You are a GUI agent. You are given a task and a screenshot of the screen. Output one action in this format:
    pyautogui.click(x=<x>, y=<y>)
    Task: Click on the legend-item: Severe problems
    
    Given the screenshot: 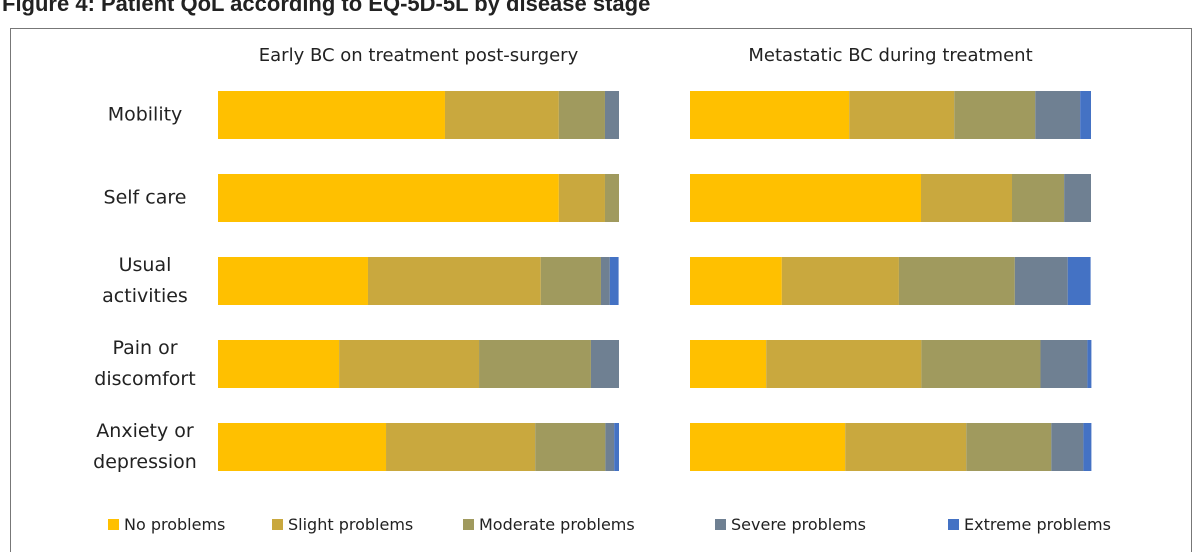 What is the action you would take?
    pyautogui.click(x=790, y=524)
    